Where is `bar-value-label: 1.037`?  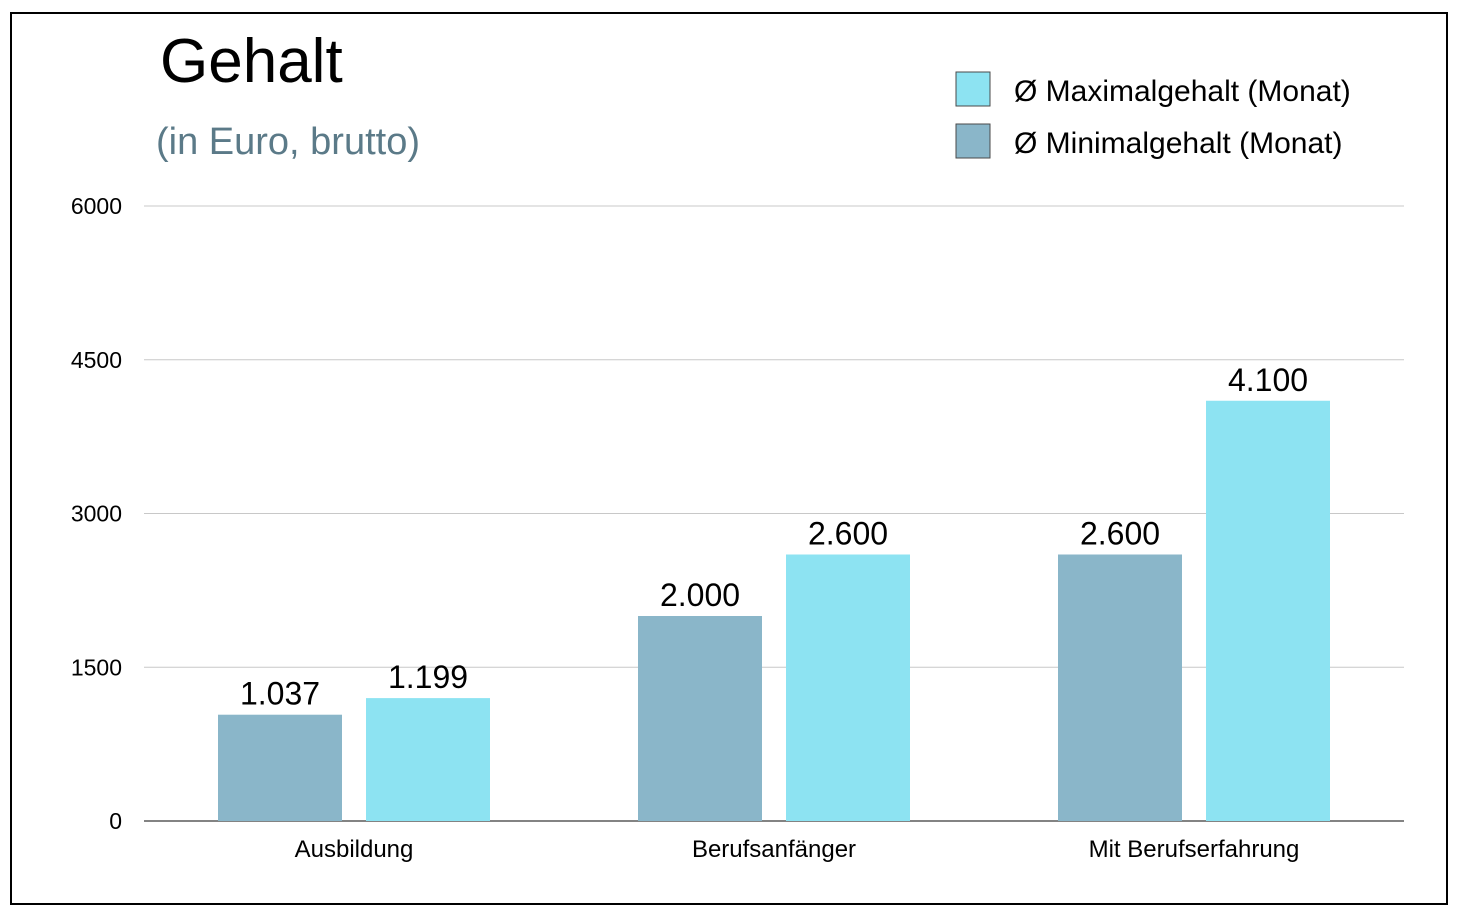 bar-value-label: 1.037 is located at coordinates (280, 694).